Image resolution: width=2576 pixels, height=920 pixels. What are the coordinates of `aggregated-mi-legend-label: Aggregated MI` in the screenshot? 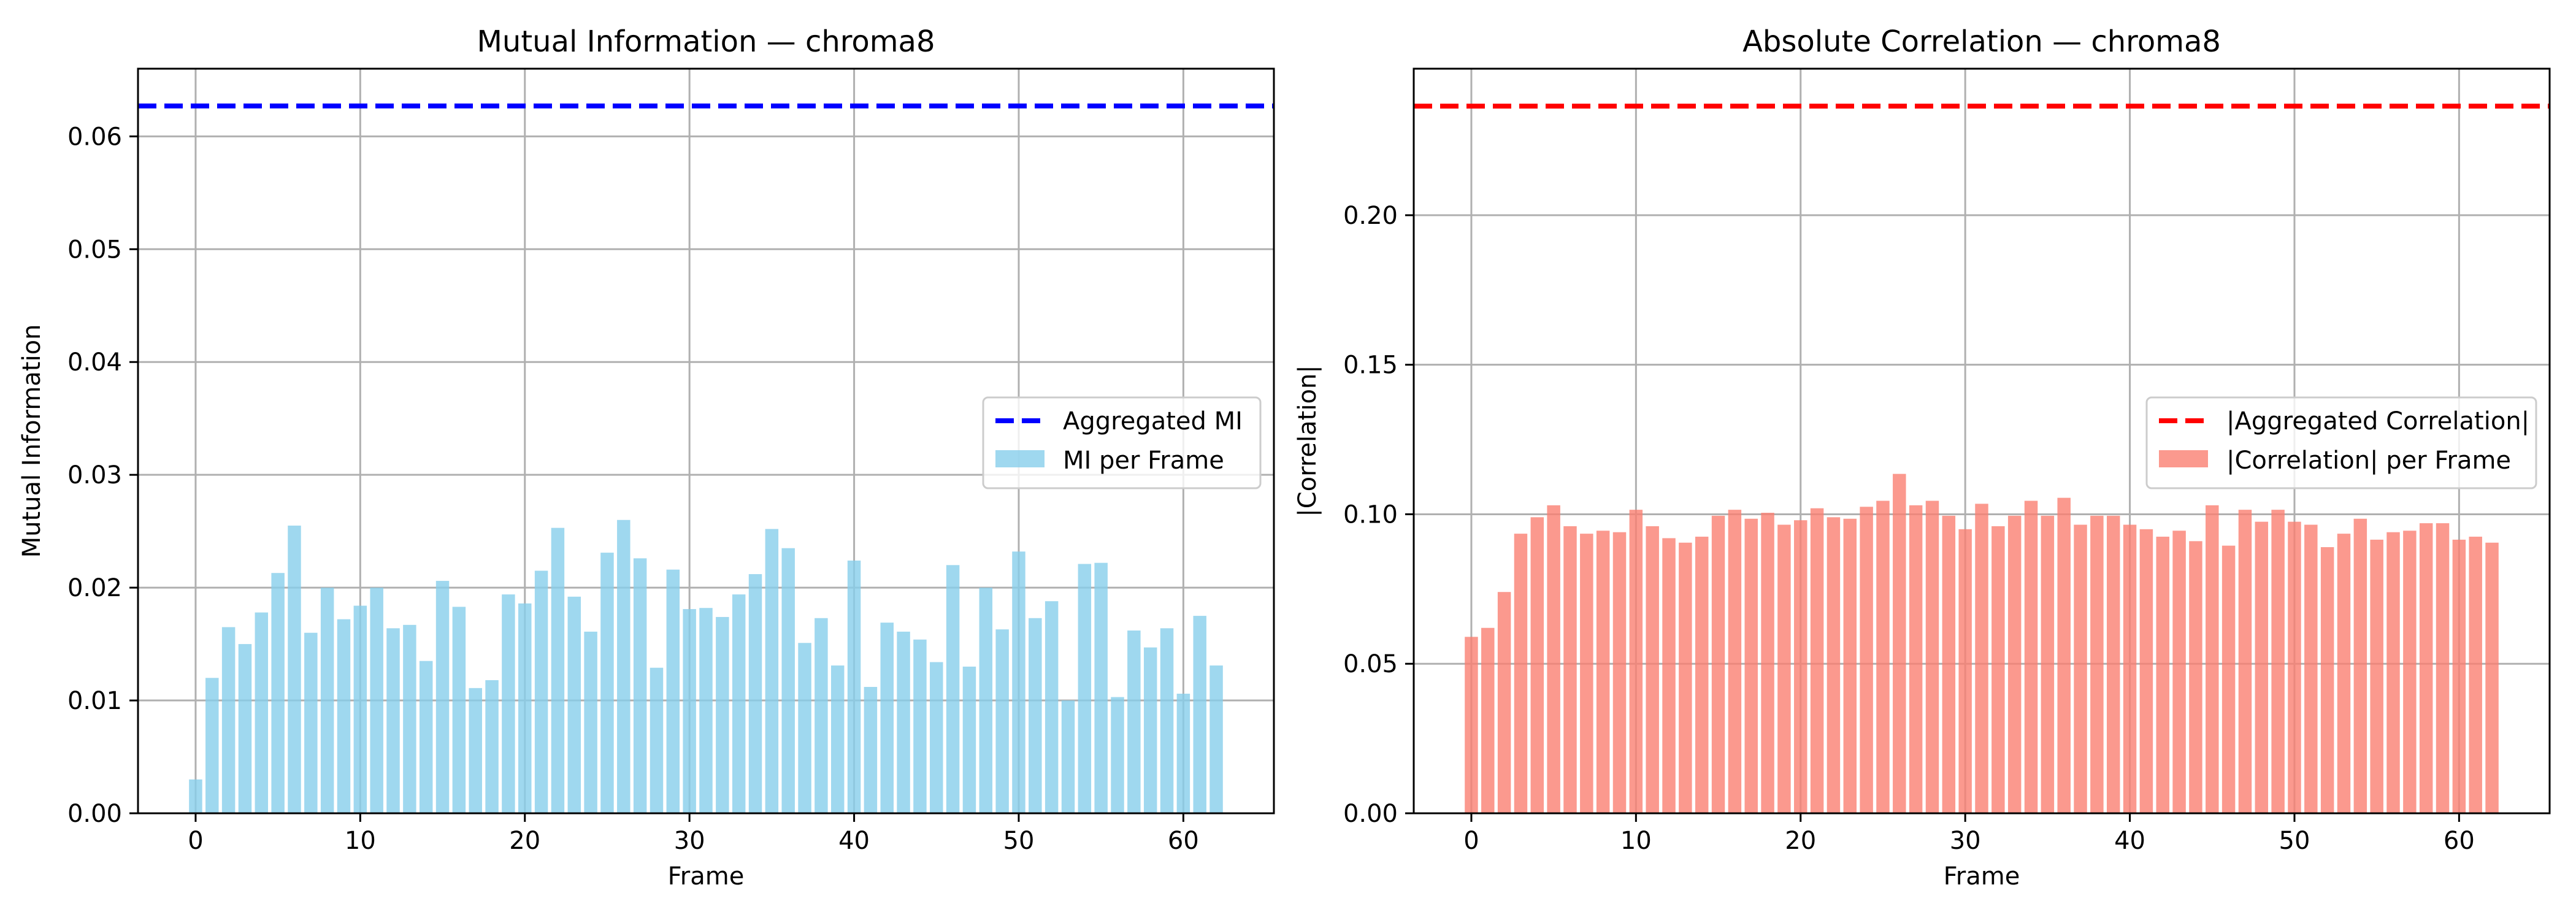 It's located at (1153, 421).